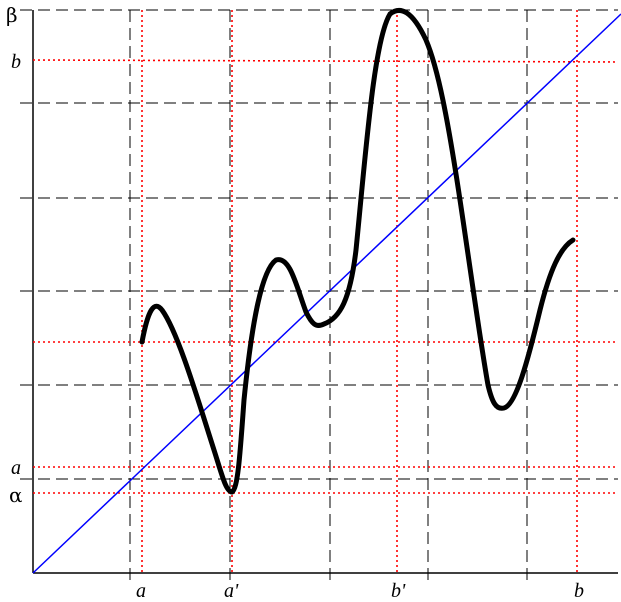 This screenshot has height=602, width=621. What do you see at coordinates (325, 61) in the screenshot?
I see `red-h-b` at bounding box center [325, 61].